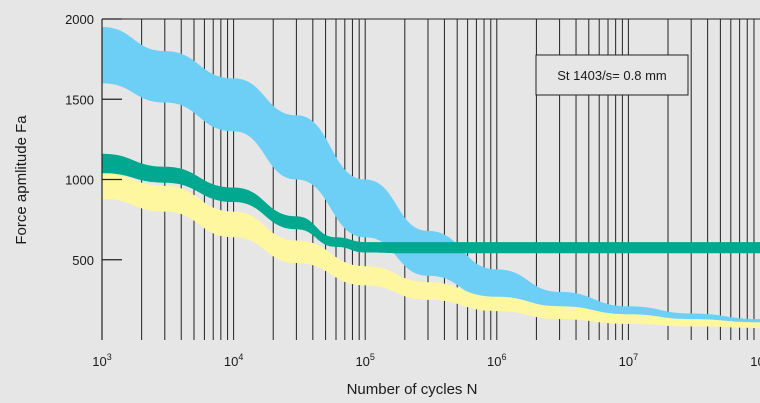 The image size is (760, 403). Describe the element at coordinates (755, 360) in the screenshot. I see `x-tick-label: 108` at that location.